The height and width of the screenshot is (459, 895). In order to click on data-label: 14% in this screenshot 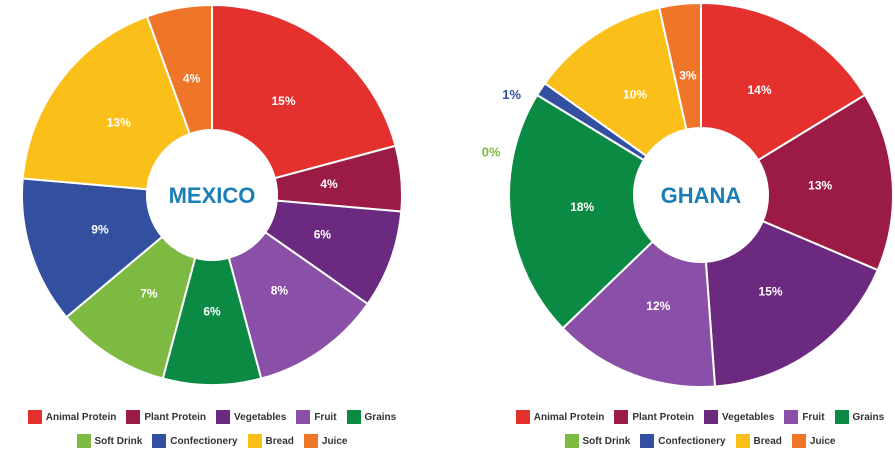, I will do `click(759, 90)`.